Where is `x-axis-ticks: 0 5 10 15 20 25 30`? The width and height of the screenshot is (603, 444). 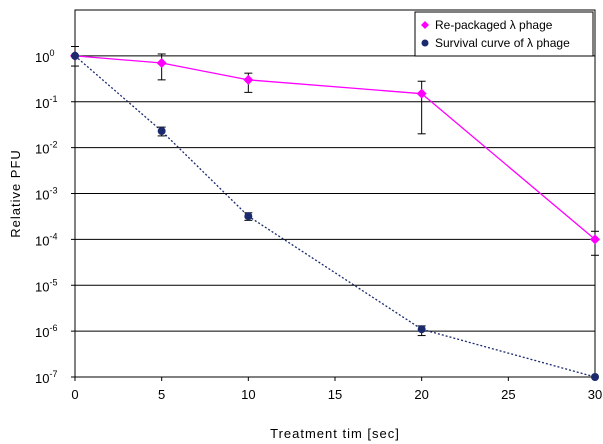 x-axis-ticks: 0 5 10 15 20 25 30 is located at coordinates (336, 389).